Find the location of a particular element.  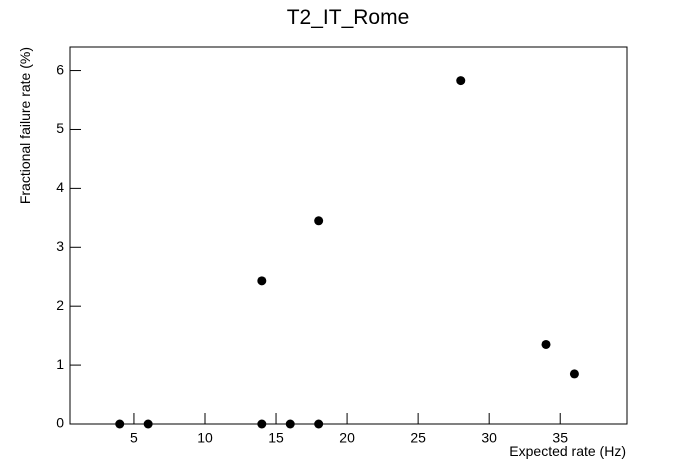

x-tick-label: 20 is located at coordinates (347, 438).